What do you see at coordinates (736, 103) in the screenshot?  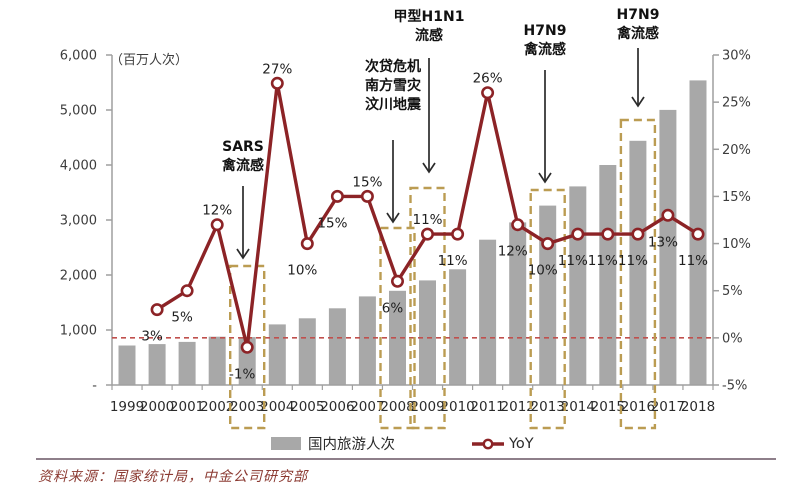 I see `right-axis-tick: 25%` at bounding box center [736, 103].